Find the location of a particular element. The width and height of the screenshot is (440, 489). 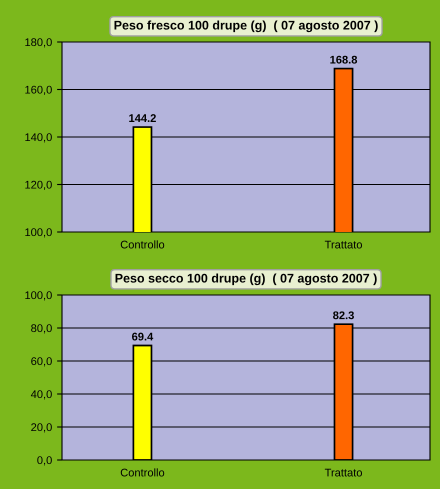

y-tick-label: 40,0 is located at coordinates (41, 395).